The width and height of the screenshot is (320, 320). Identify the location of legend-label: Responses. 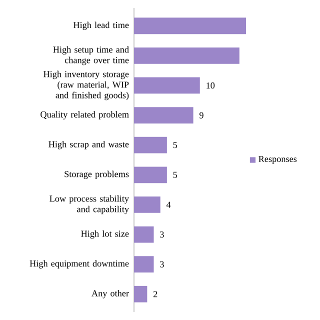
(277, 160).